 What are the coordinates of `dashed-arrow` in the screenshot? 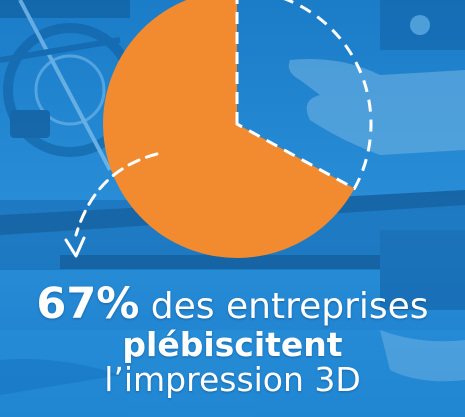 It's located at (116, 194).